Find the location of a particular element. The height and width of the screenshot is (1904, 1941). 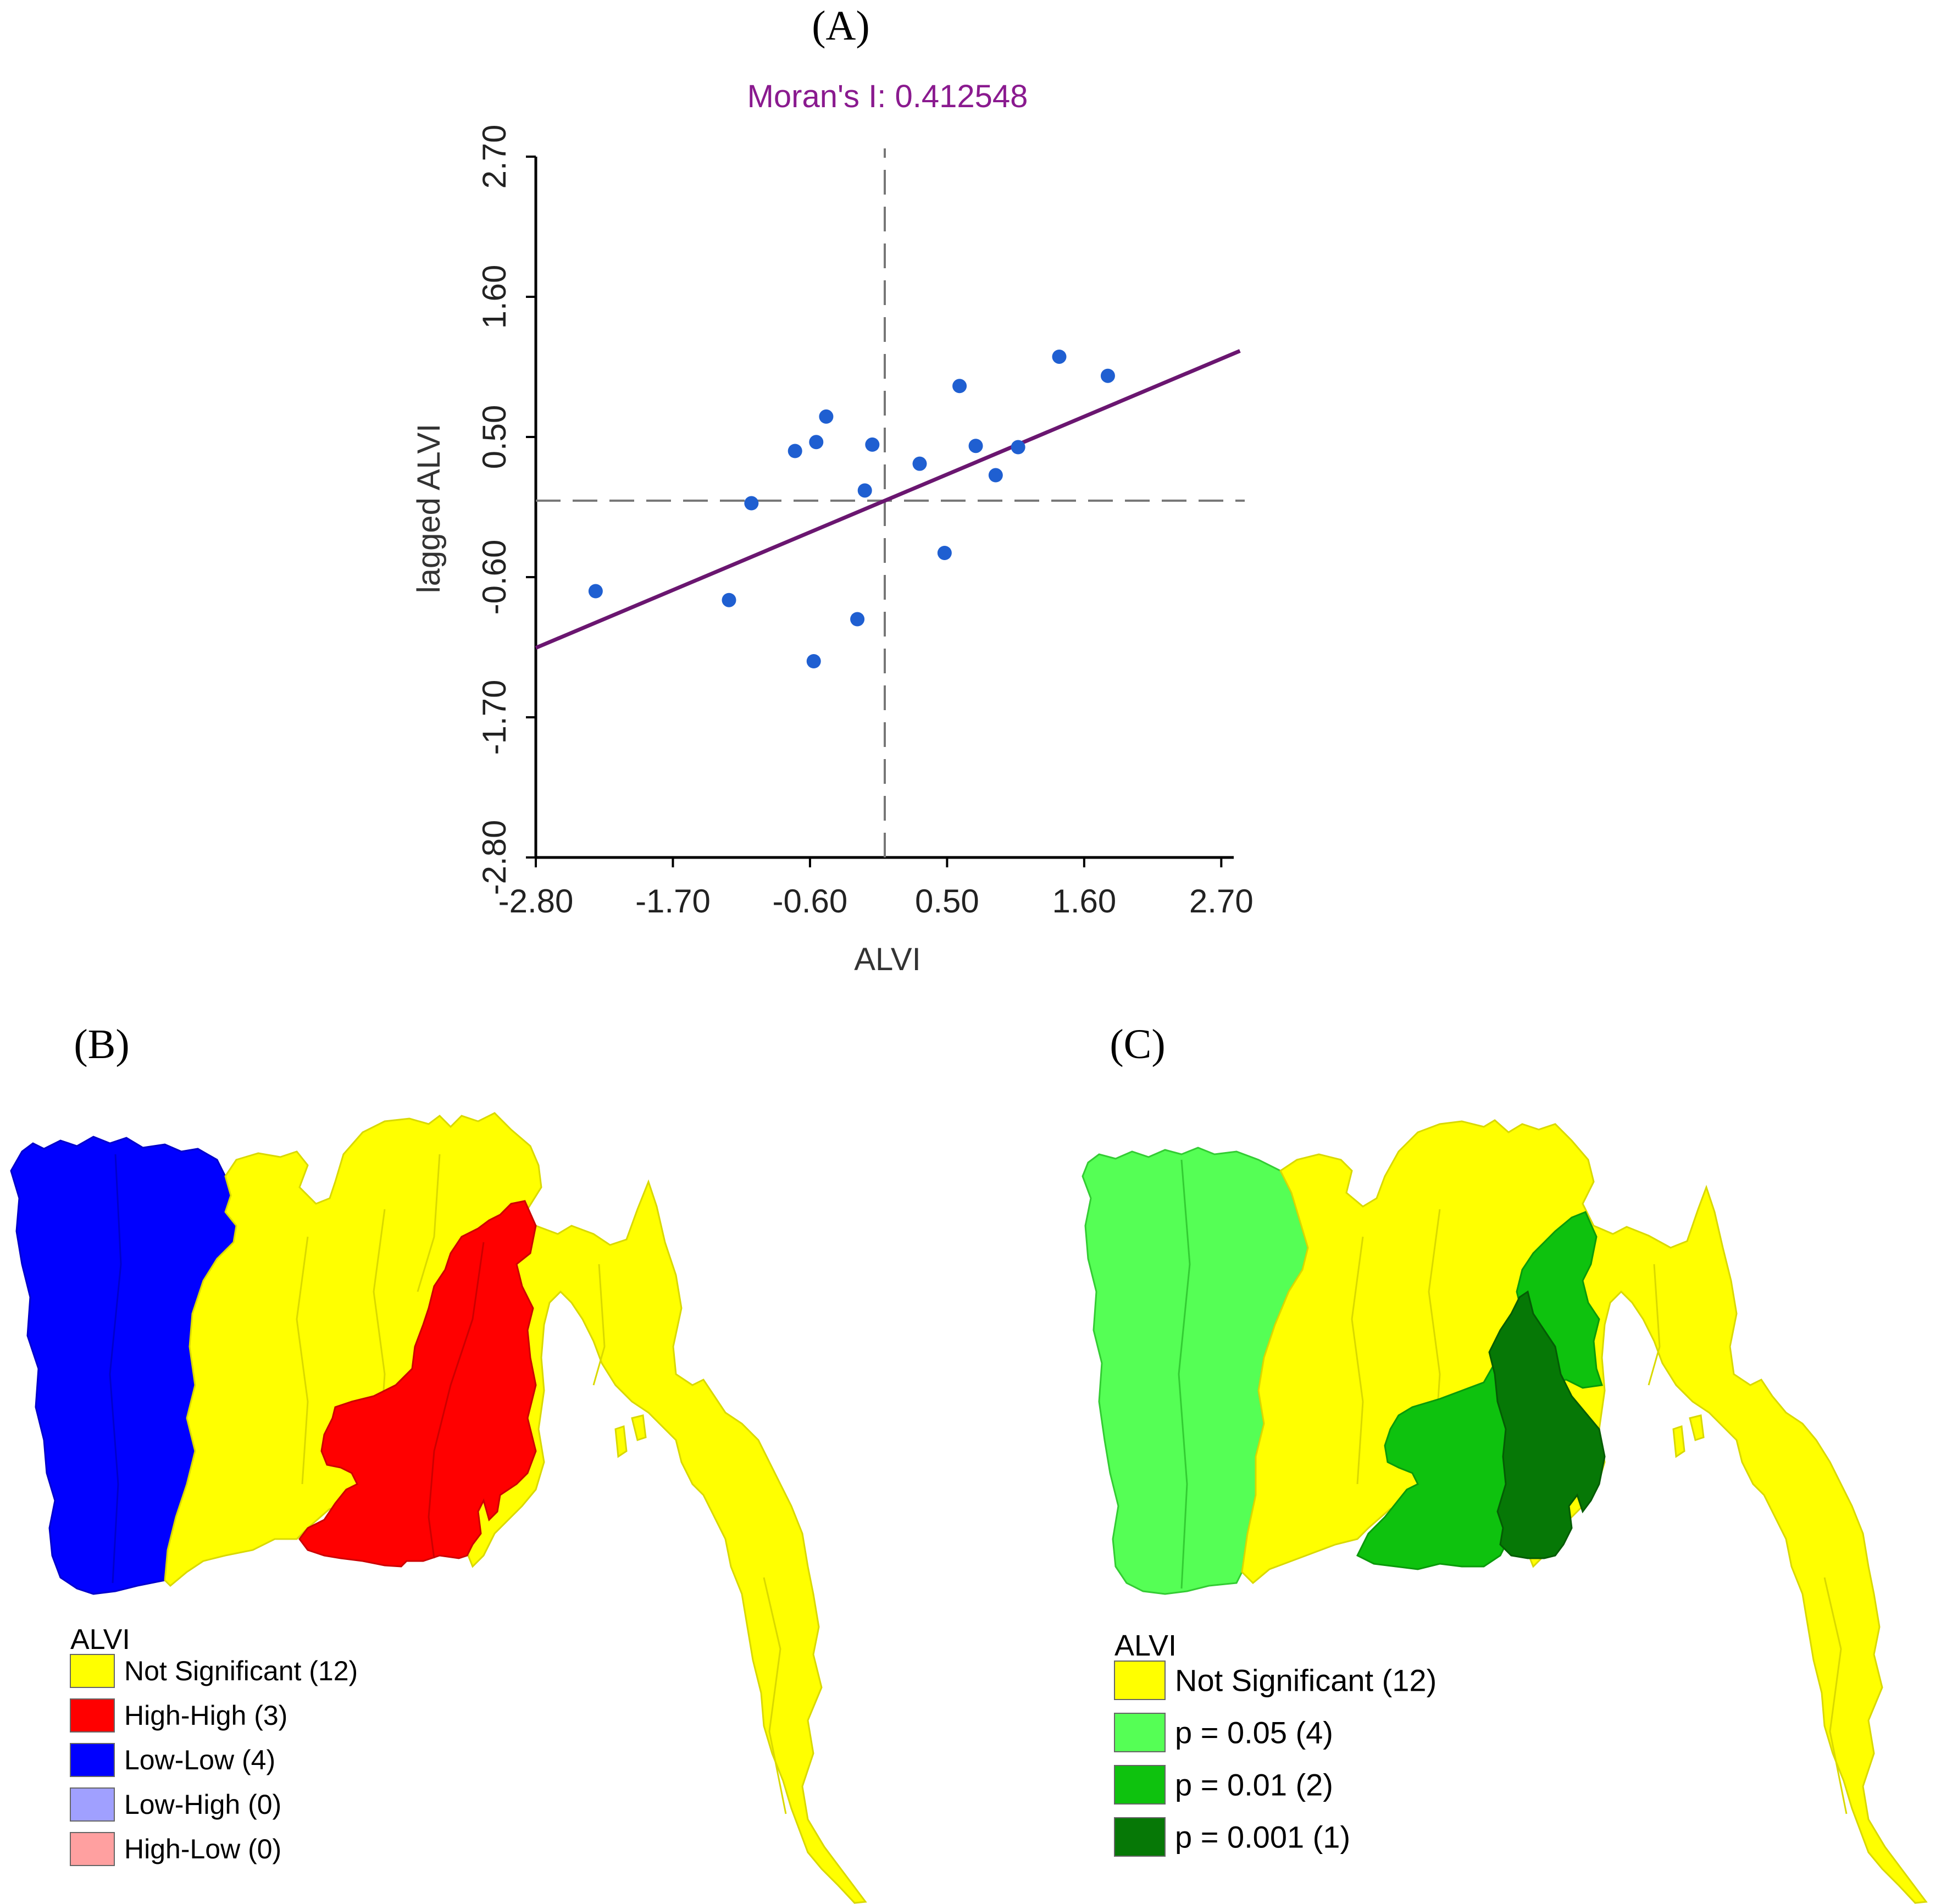

y-tick-label: 2.70 is located at coordinates (494, 157).